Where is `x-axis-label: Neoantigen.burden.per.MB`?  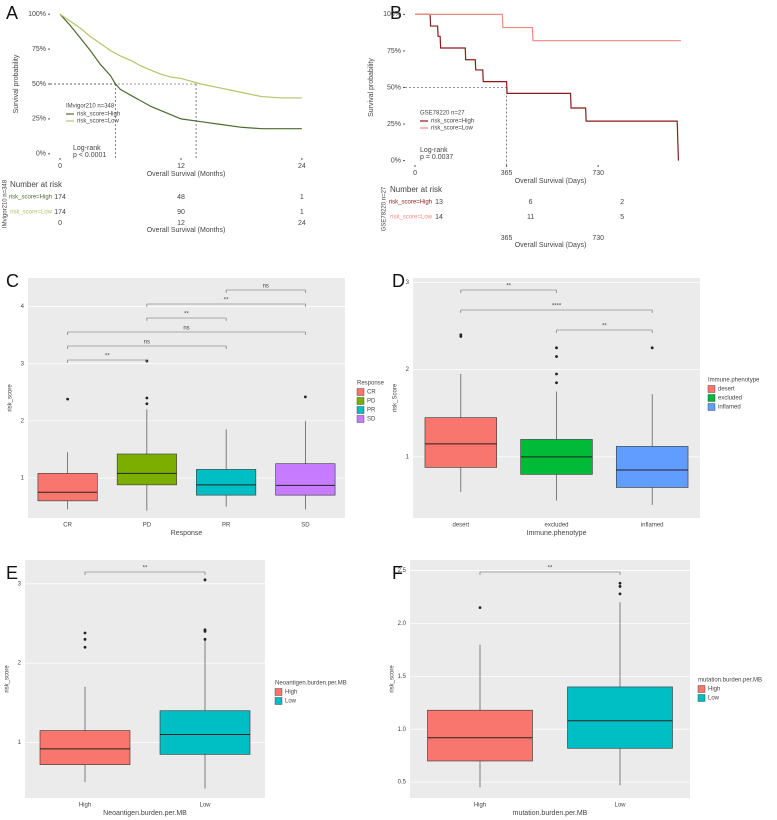
x-axis-label: Neoantigen.burden.per.MB is located at coordinates (145, 813).